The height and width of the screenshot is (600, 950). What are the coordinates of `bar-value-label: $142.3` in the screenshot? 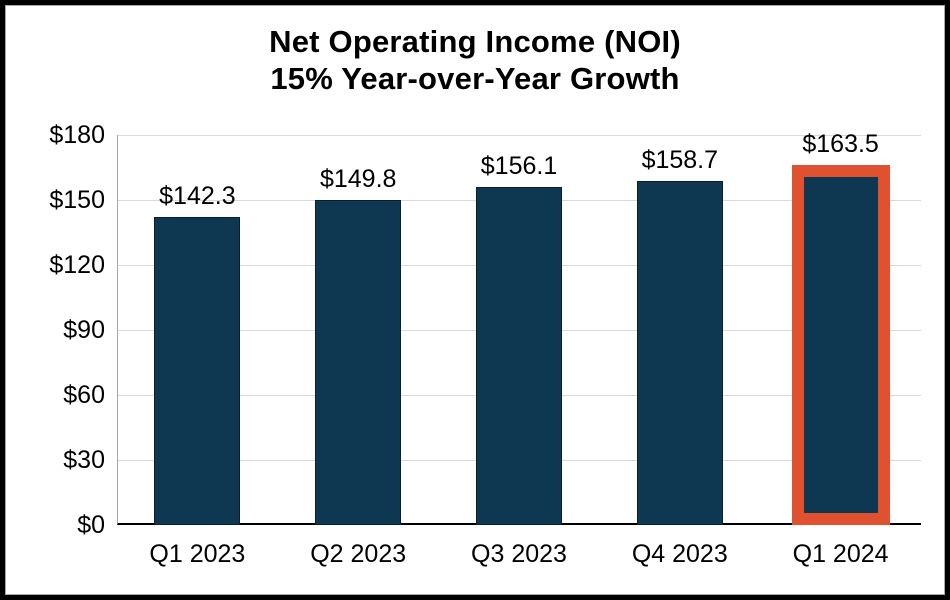 It's located at (197, 195).